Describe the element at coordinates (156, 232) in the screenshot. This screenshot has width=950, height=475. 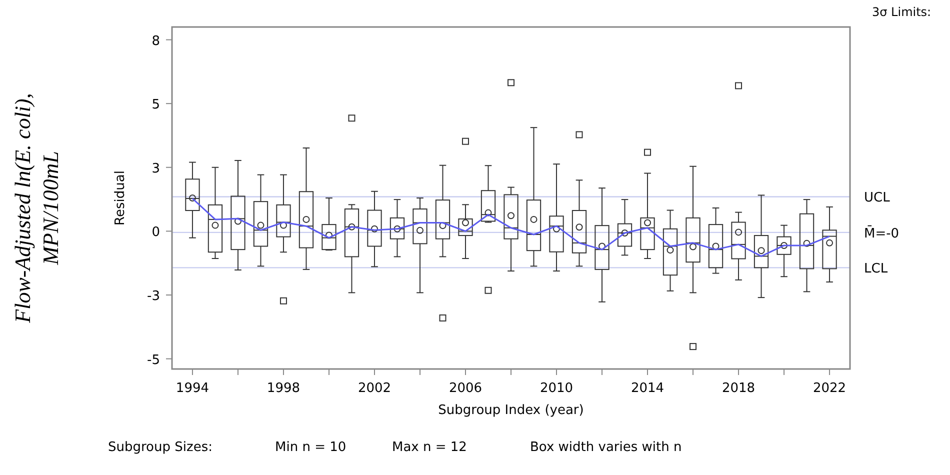
I see `y-tick-label: 0` at that location.